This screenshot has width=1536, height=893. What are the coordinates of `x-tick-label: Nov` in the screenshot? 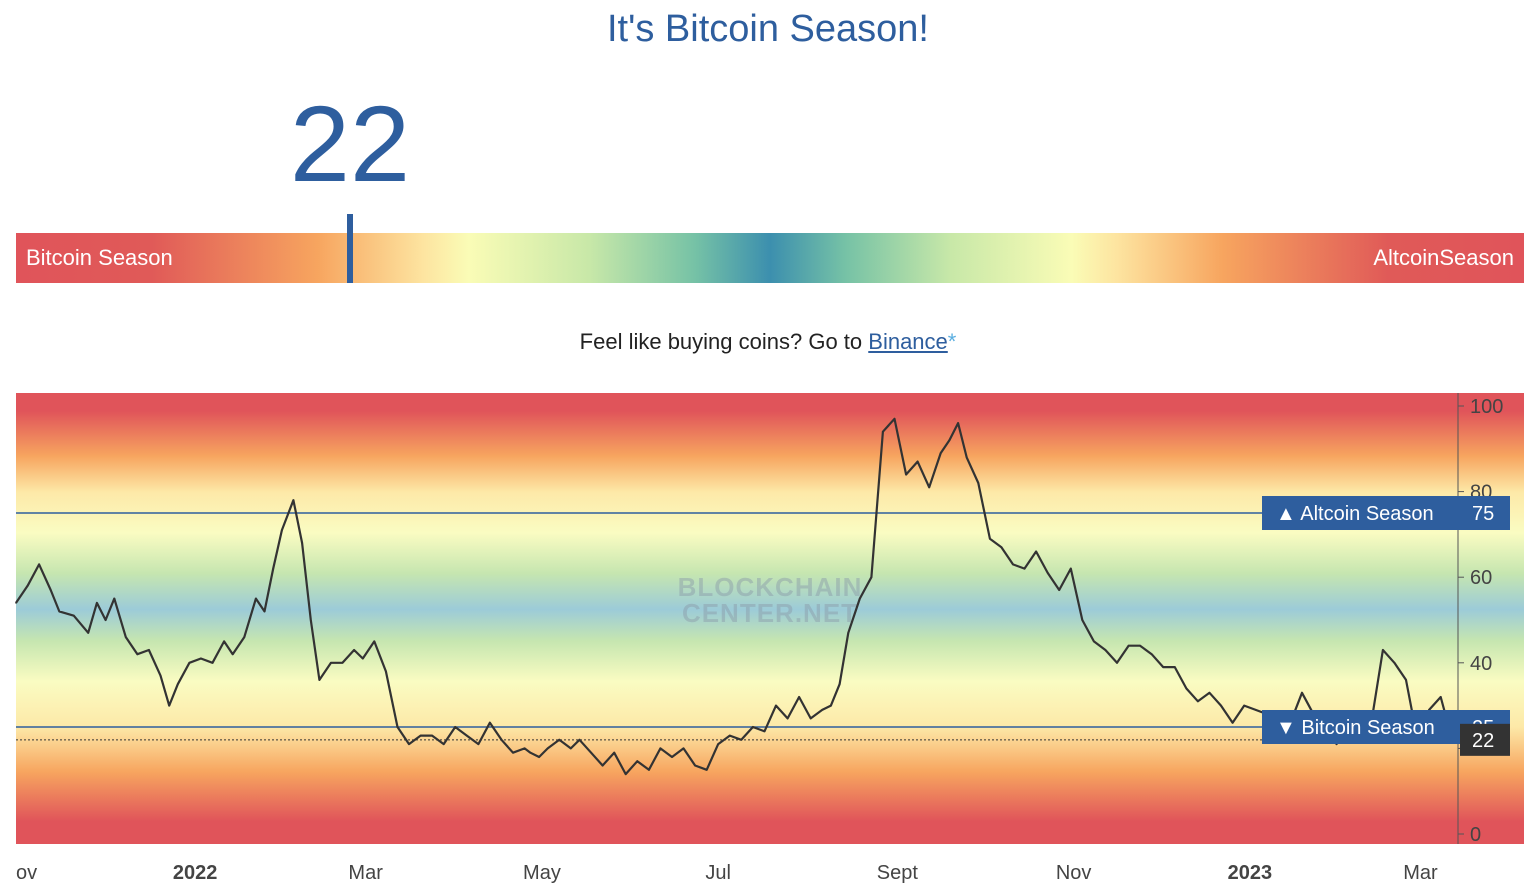 It's located at (1074, 873).